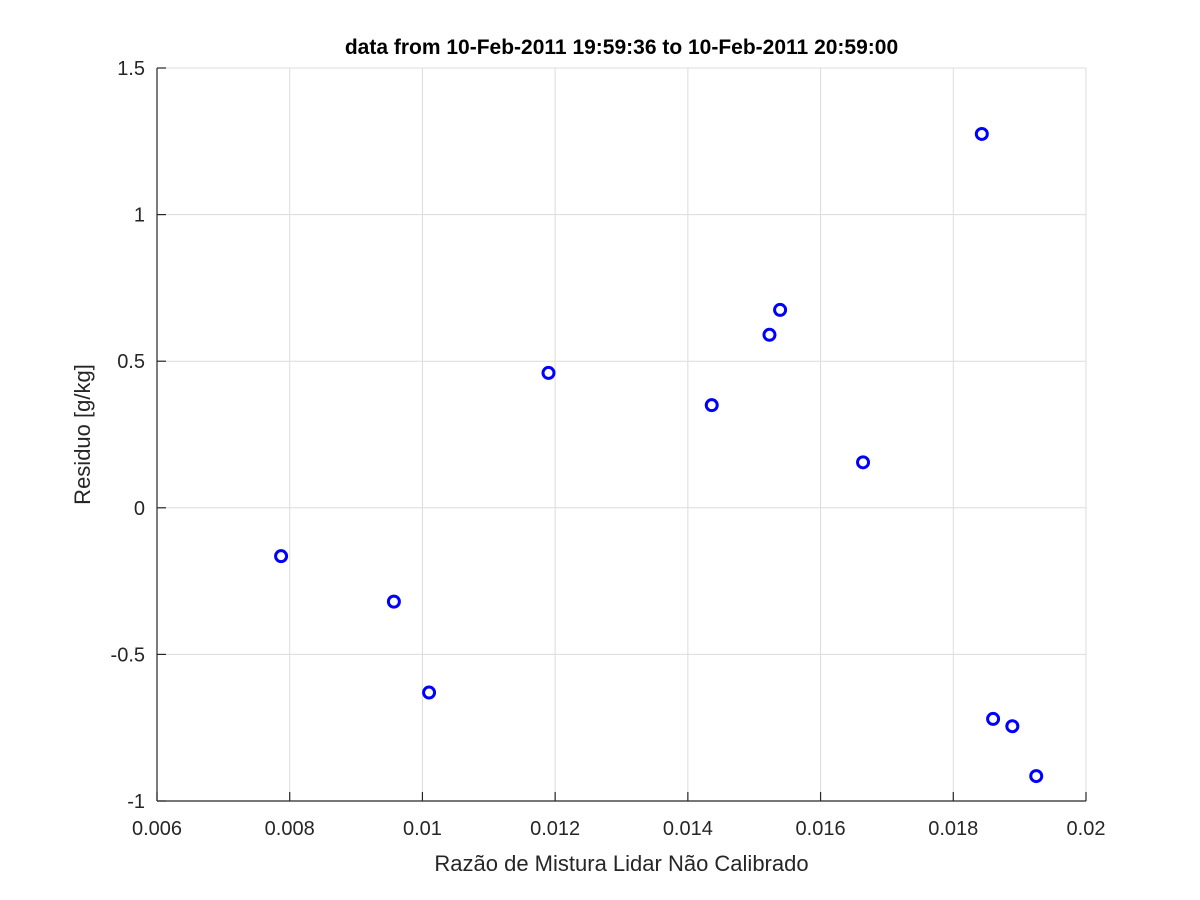 The height and width of the screenshot is (900, 1200). Describe the element at coordinates (139, 216) in the screenshot. I see `y-tick-label: 1` at that location.